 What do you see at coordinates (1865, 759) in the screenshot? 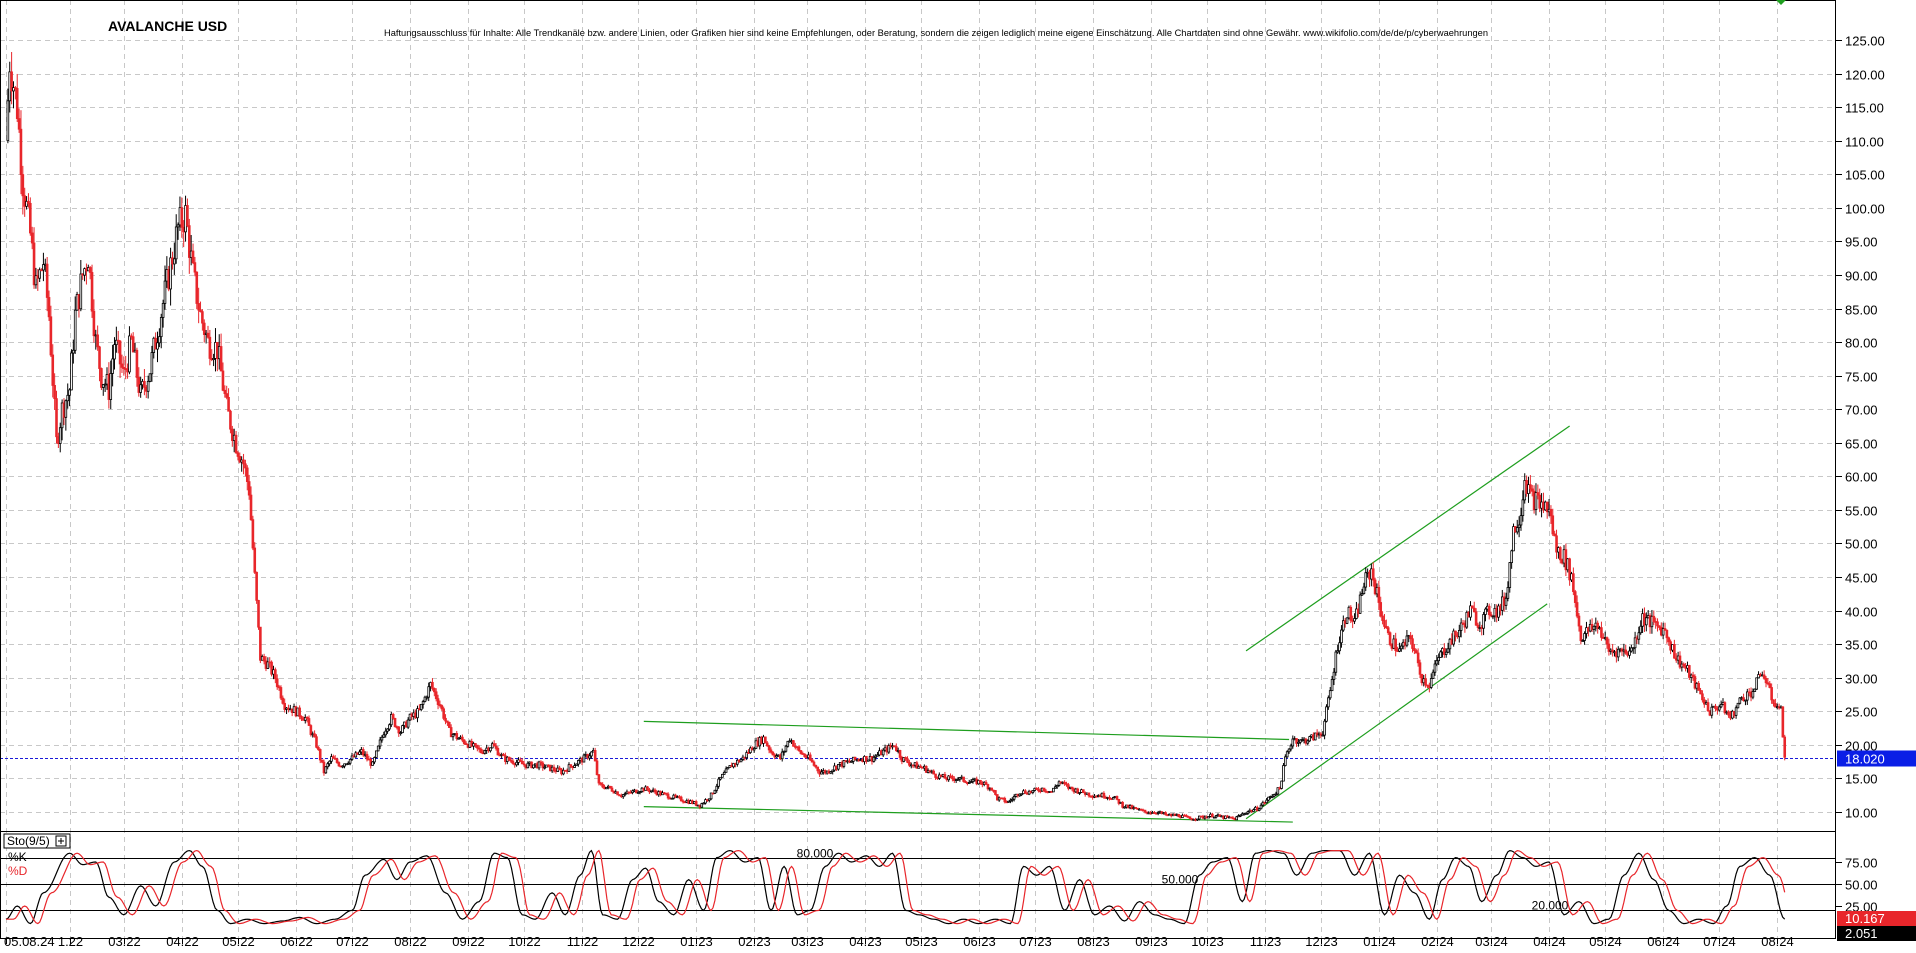
I see `current-price-label: 18.020` at bounding box center [1865, 759].